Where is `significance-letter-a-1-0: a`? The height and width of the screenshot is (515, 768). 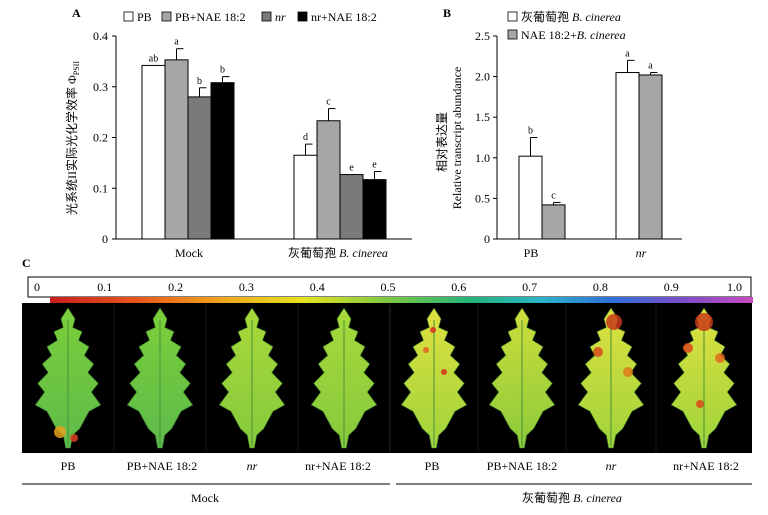
significance-letter-a-1-0: a is located at coordinates (176, 42).